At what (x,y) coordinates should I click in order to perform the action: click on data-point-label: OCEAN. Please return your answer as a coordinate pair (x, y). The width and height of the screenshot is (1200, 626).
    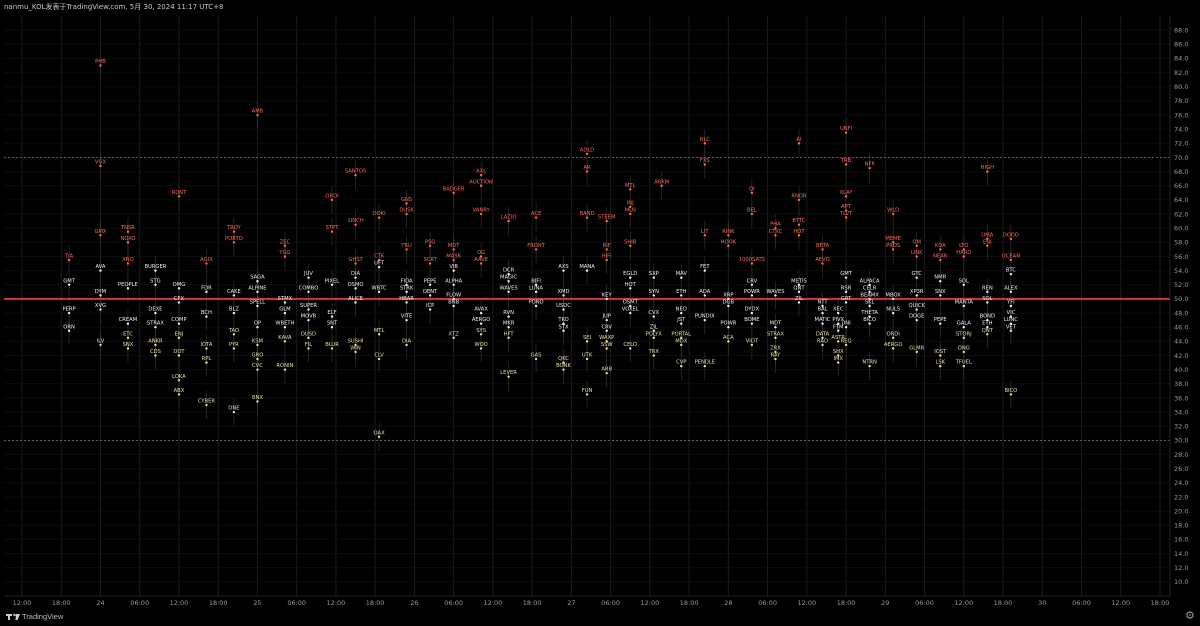
    Looking at the image, I should click on (1011, 257).